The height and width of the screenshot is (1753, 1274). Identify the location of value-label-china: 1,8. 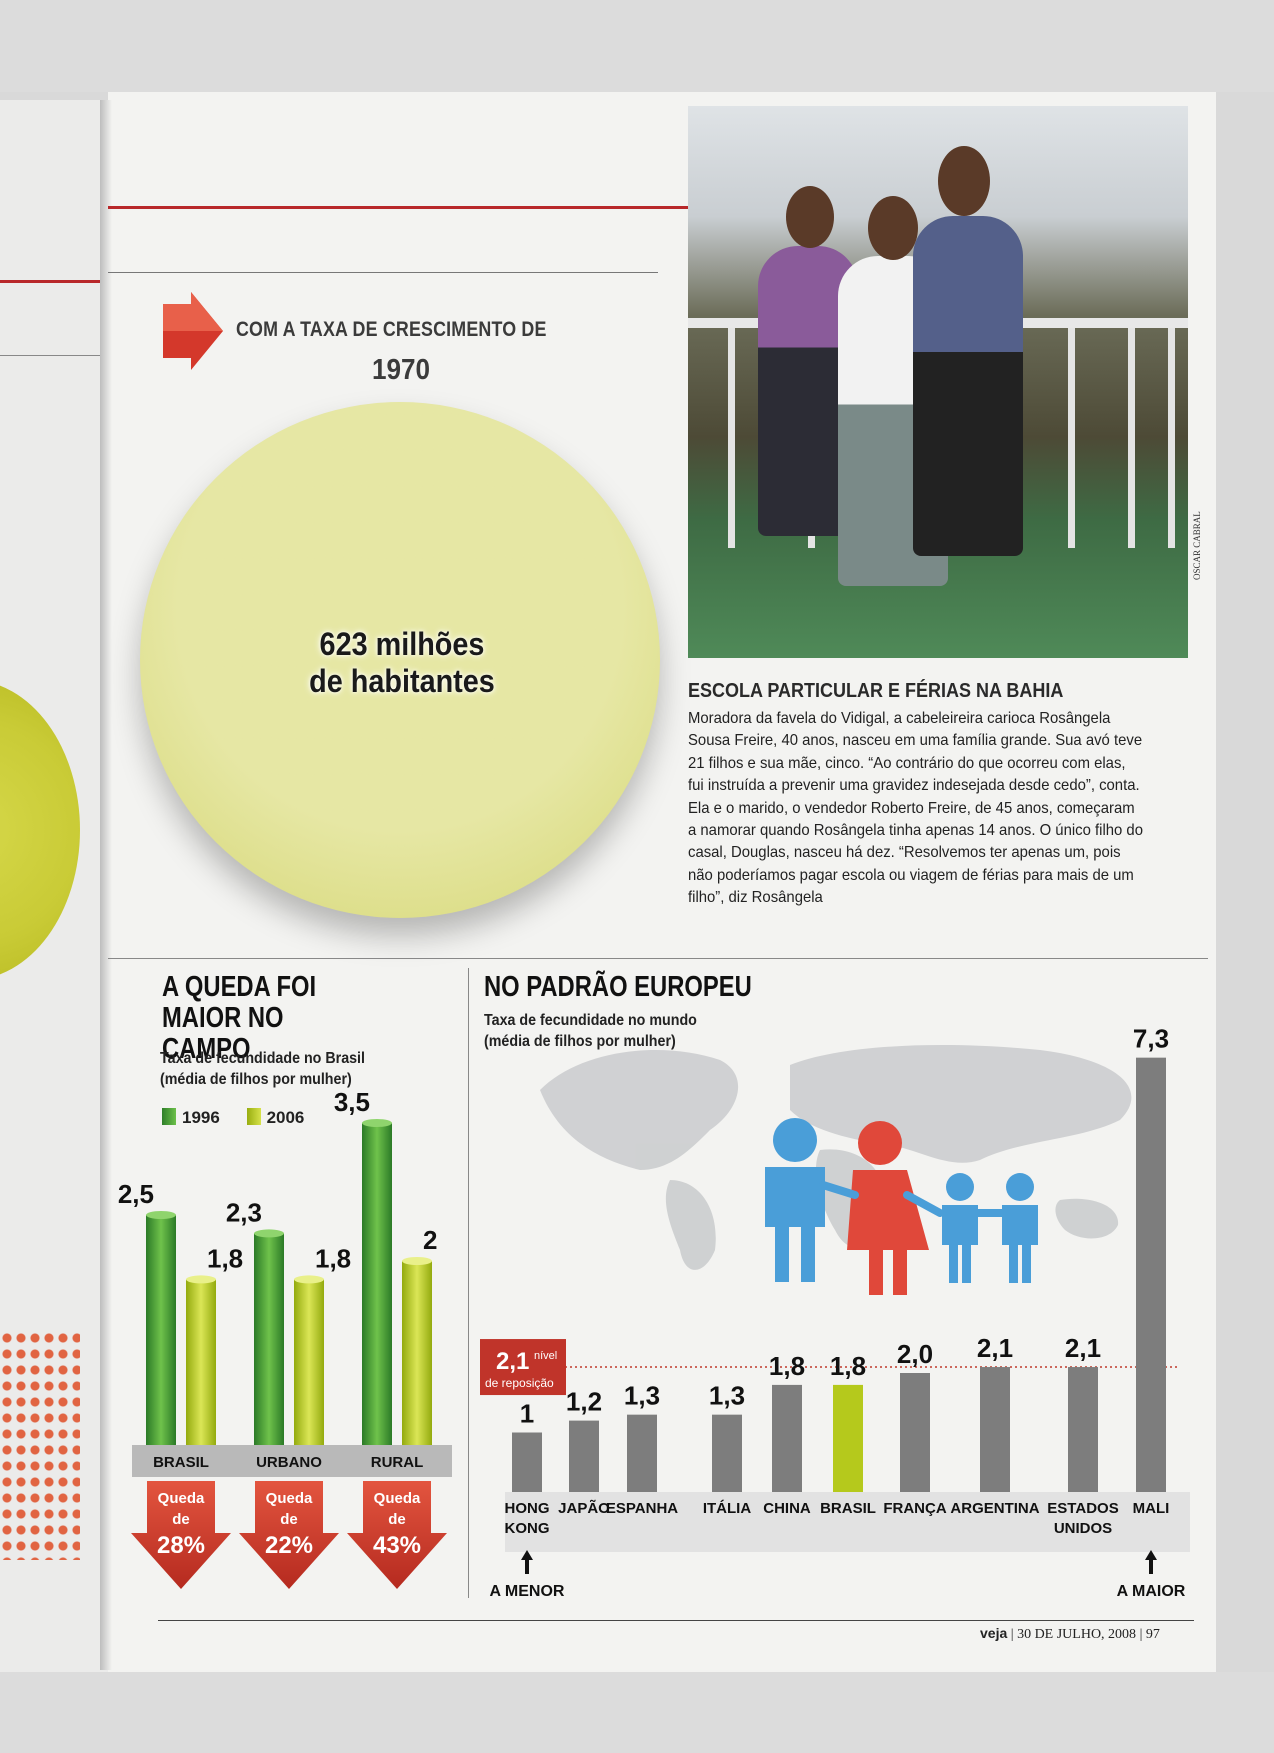
(787, 1366).